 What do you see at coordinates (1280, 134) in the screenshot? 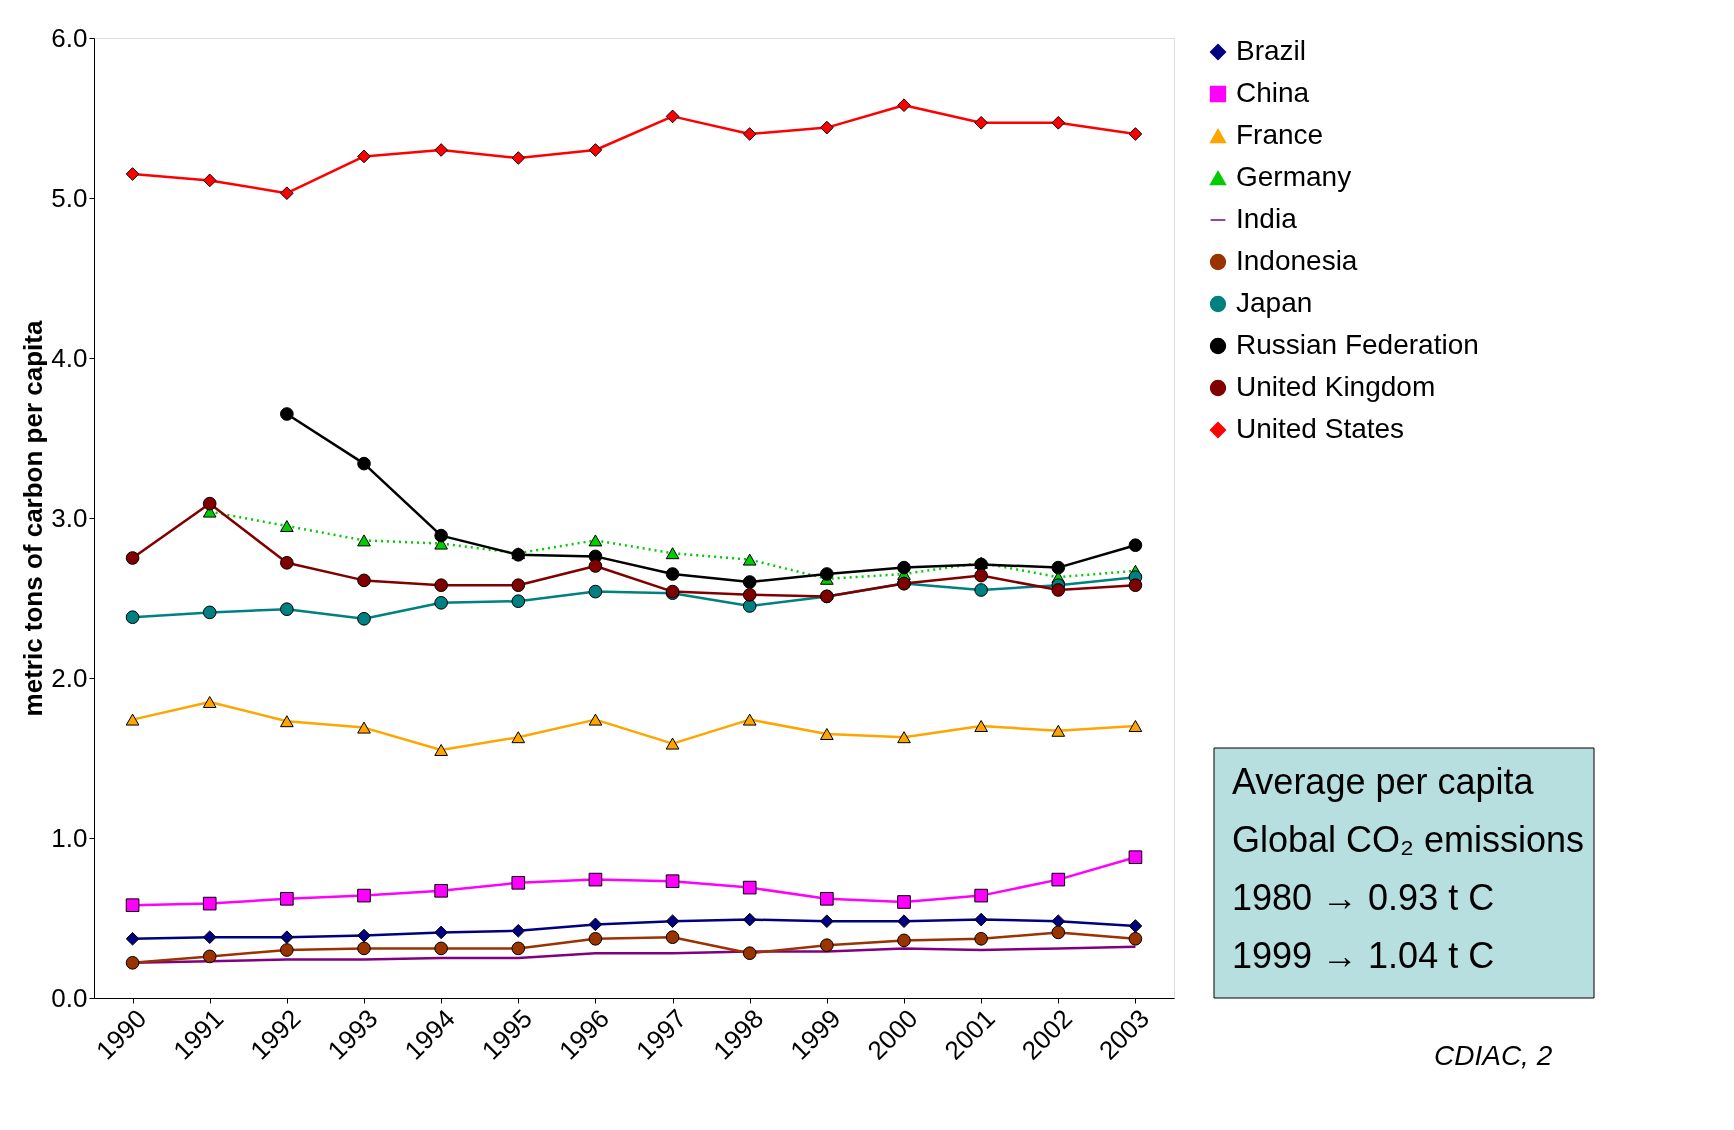
I see `legend-label: France` at bounding box center [1280, 134].